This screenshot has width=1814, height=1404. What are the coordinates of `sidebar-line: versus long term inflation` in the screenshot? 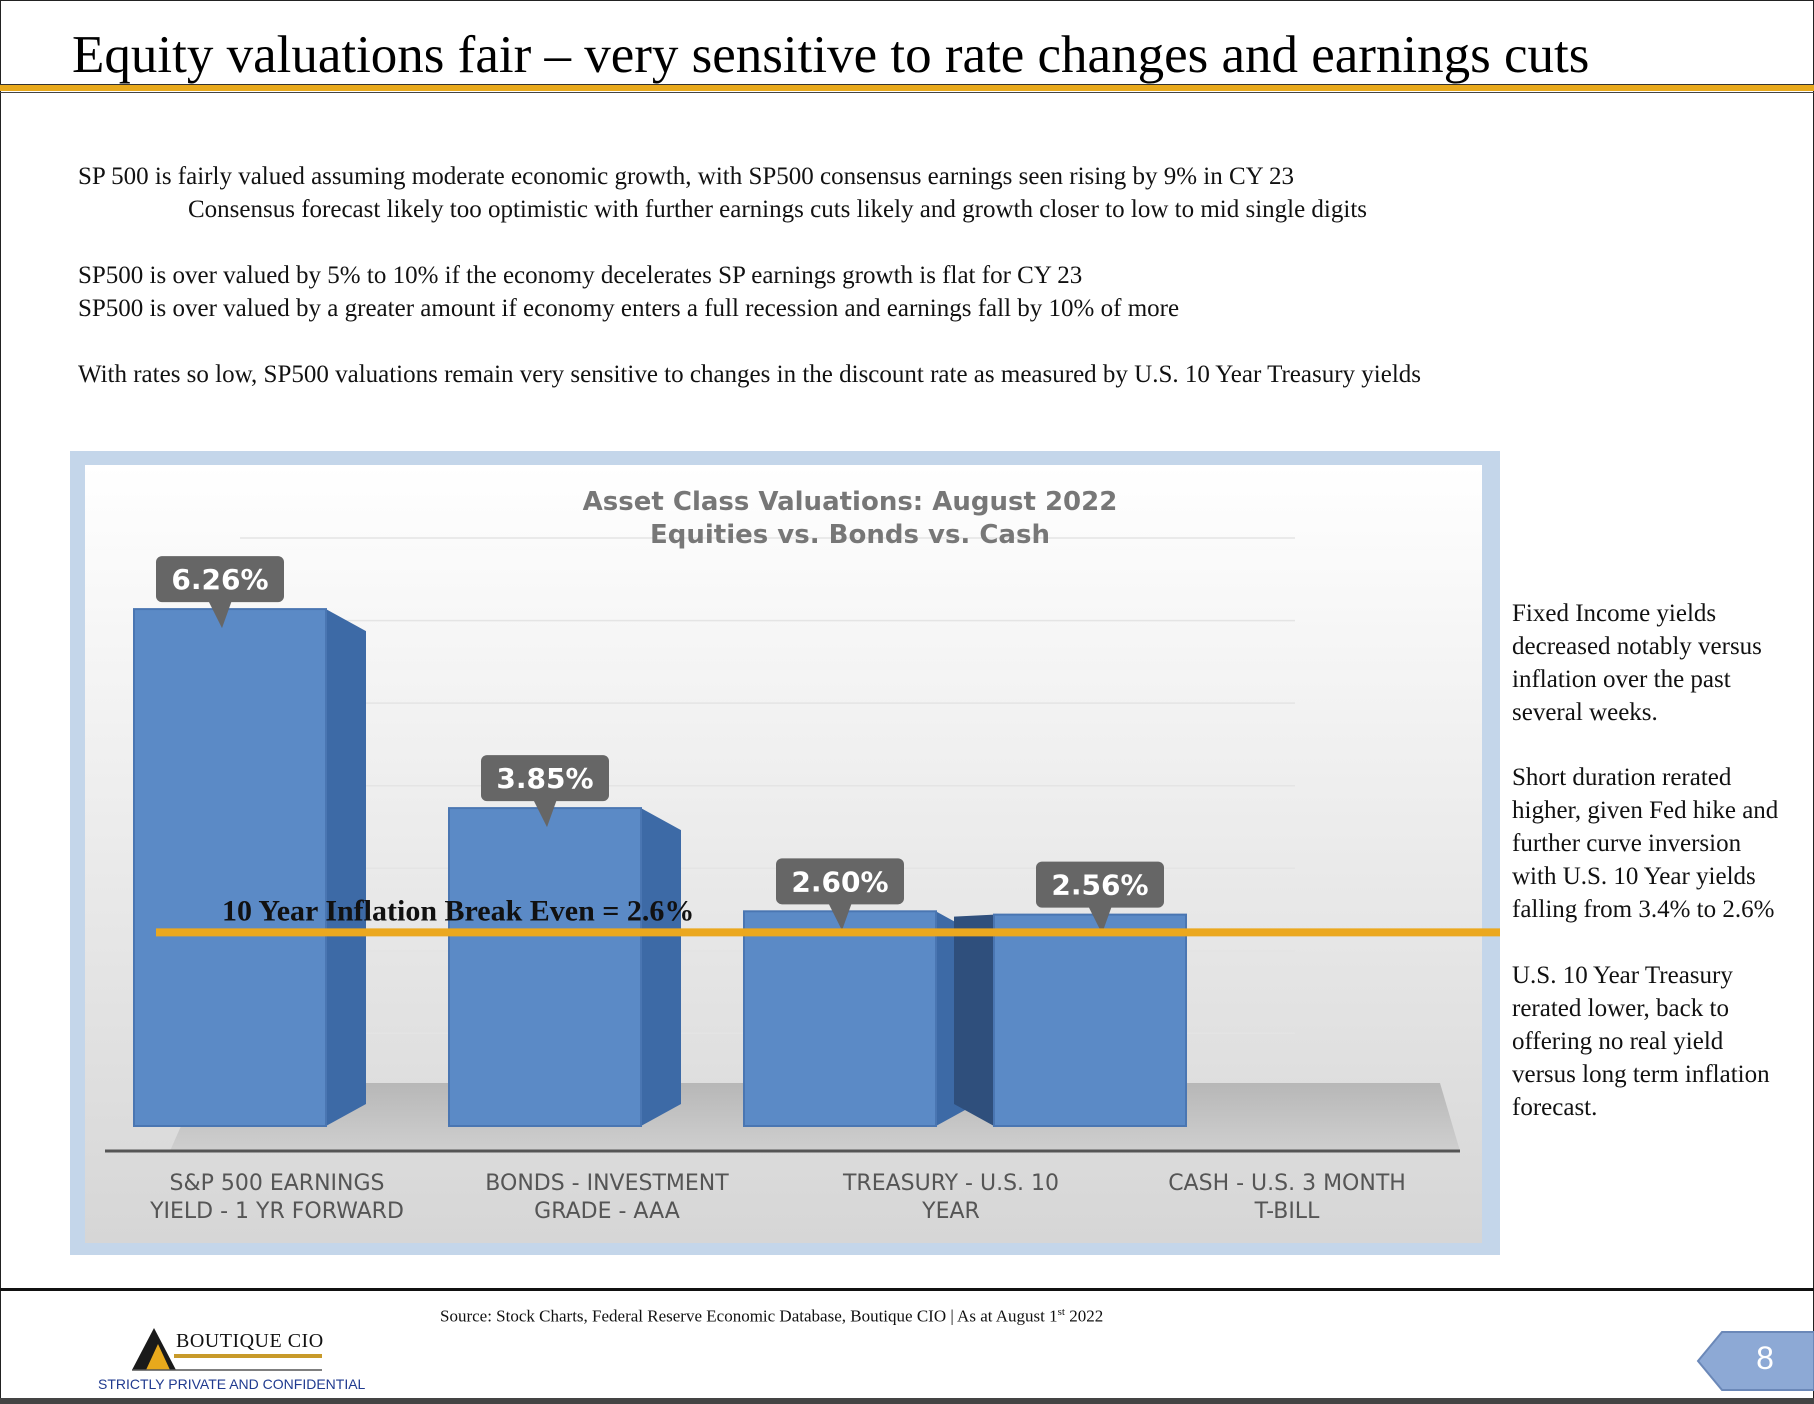 It's located at (1641, 1074).